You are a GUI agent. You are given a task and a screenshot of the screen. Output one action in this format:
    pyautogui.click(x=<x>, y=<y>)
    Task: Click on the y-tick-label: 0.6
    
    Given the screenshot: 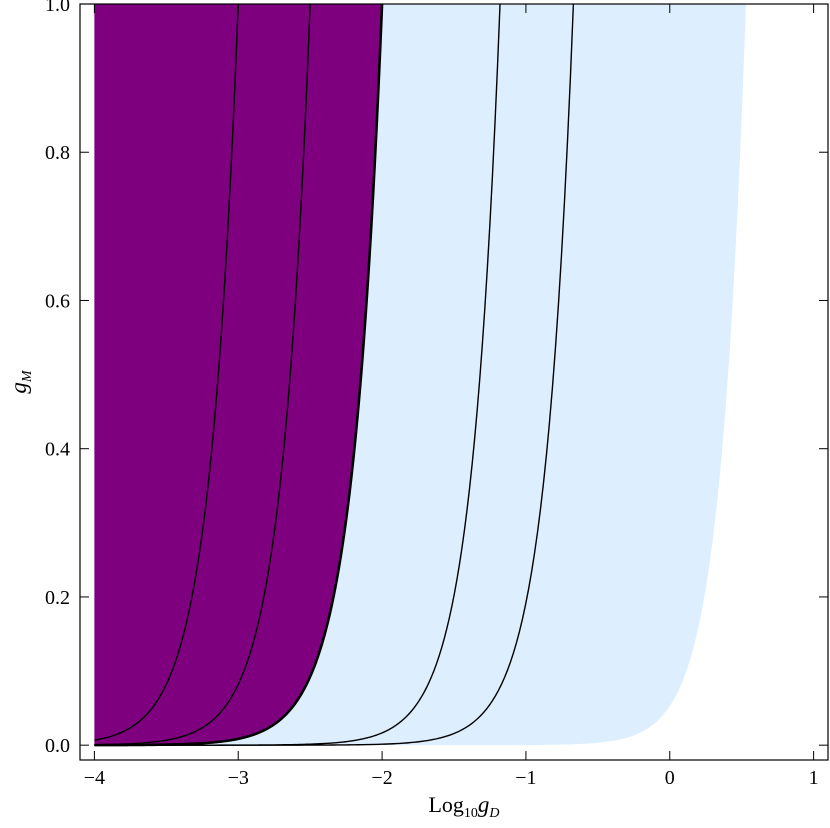 What is the action you would take?
    pyautogui.click(x=57, y=301)
    